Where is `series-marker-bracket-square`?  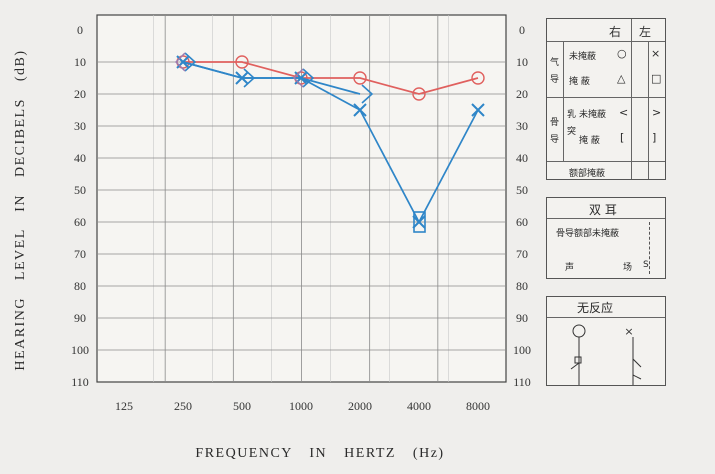 series-marker-bracket-square is located at coordinates (419, 222).